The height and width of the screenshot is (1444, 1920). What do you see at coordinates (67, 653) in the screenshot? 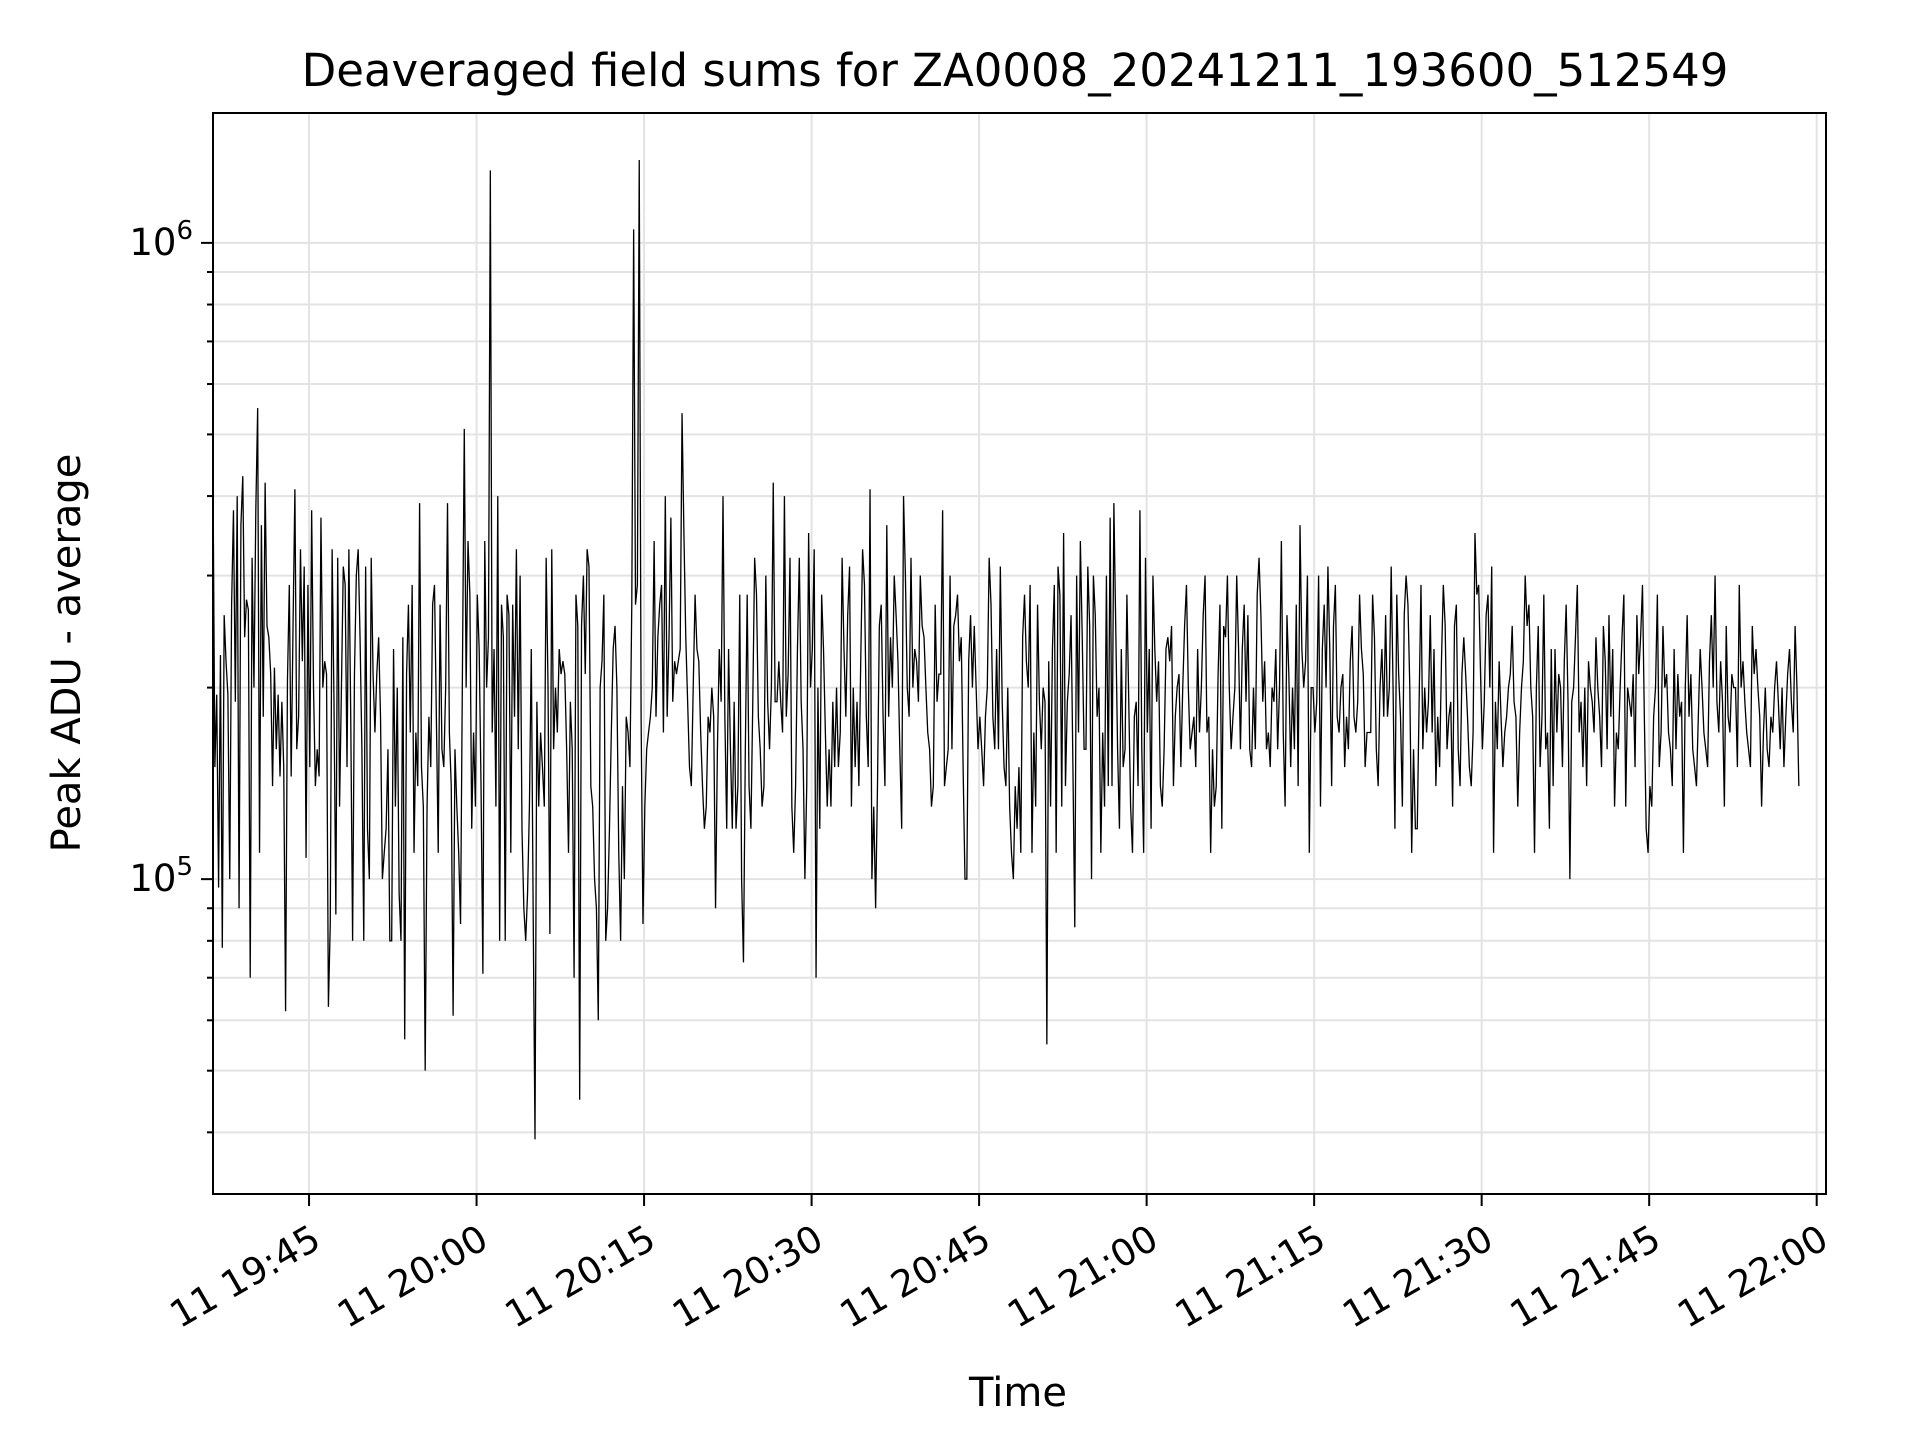
I see `y-axis-label: Peak ADU - average` at bounding box center [67, 653].